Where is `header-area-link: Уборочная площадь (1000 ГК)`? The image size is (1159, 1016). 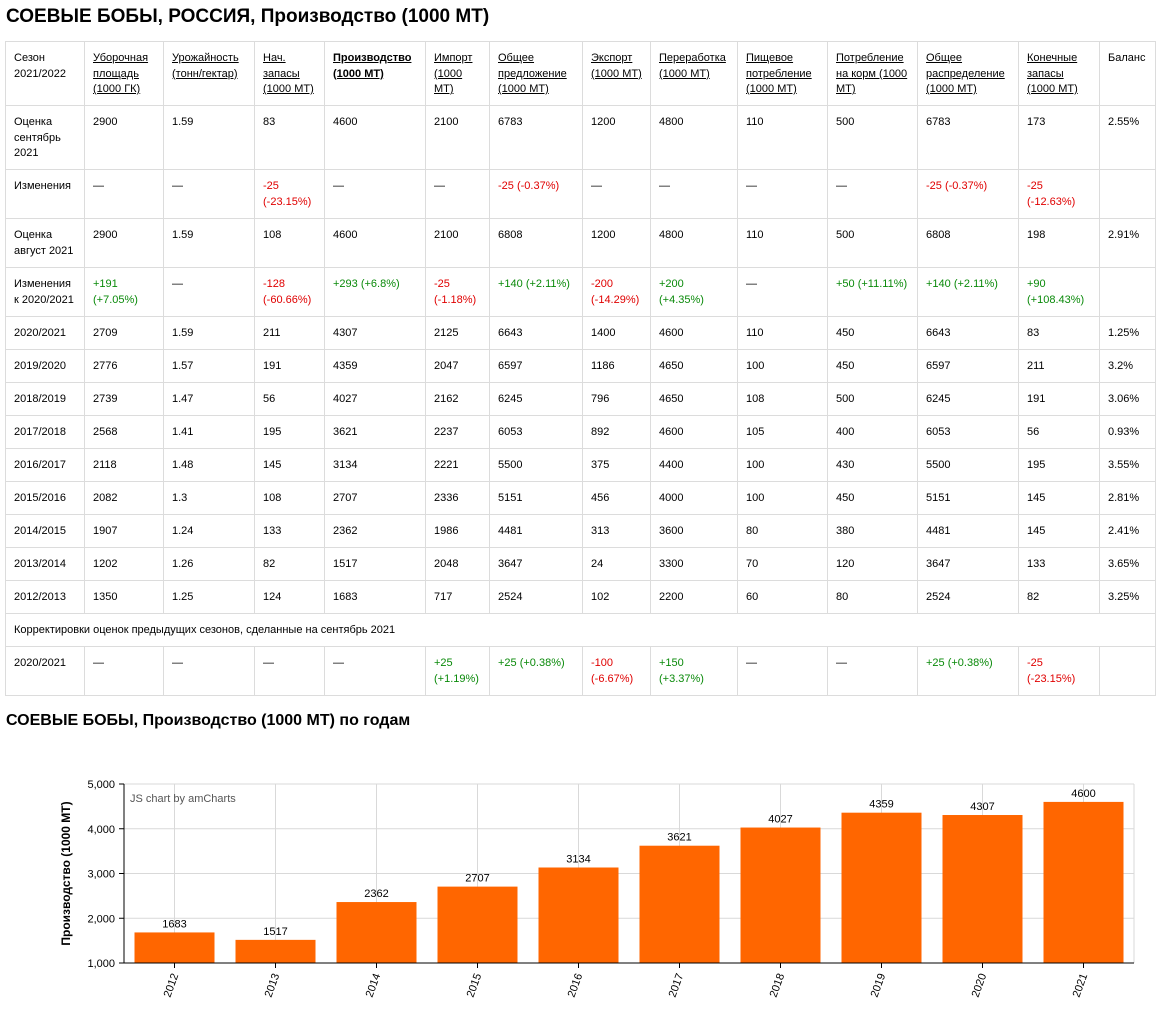
header-area-link: Уборочная площадь (1000 ГК) is located at coordinates (124, 73).